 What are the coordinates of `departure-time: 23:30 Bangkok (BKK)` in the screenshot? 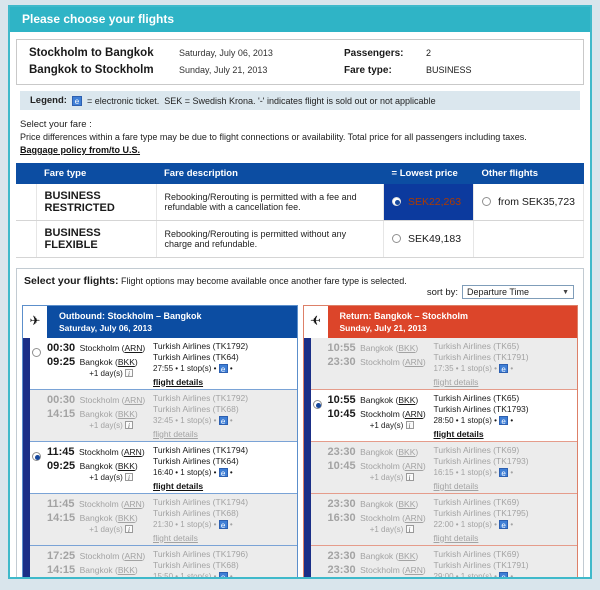 It's located at (373, 556).